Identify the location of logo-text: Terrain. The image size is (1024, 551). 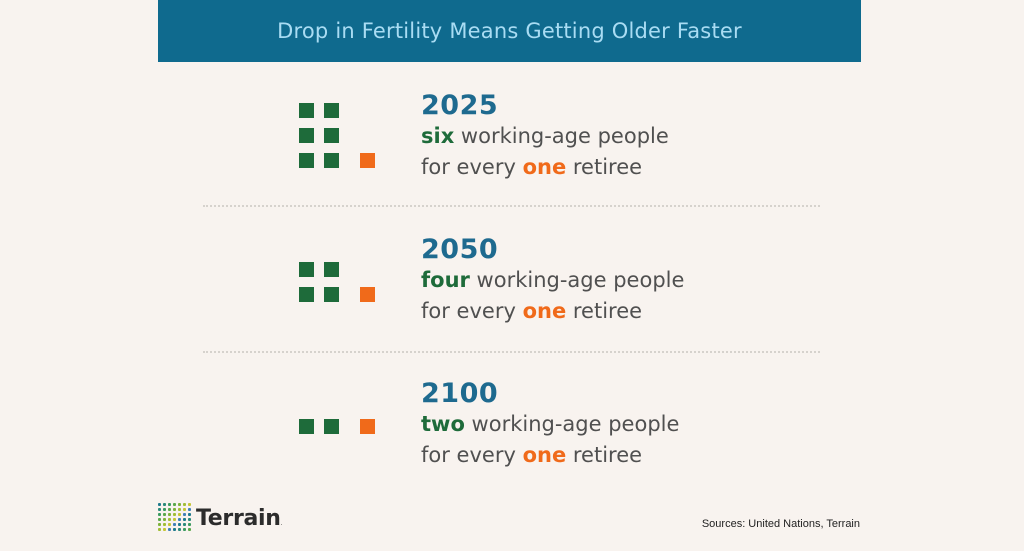
(238, 518).